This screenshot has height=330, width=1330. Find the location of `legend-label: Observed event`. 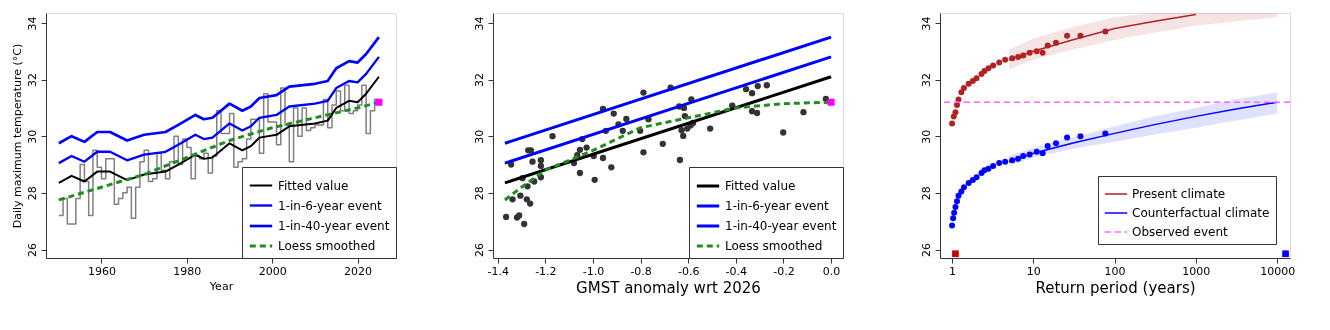

legend-label: Observed event is located at coordinates (1180, 232).